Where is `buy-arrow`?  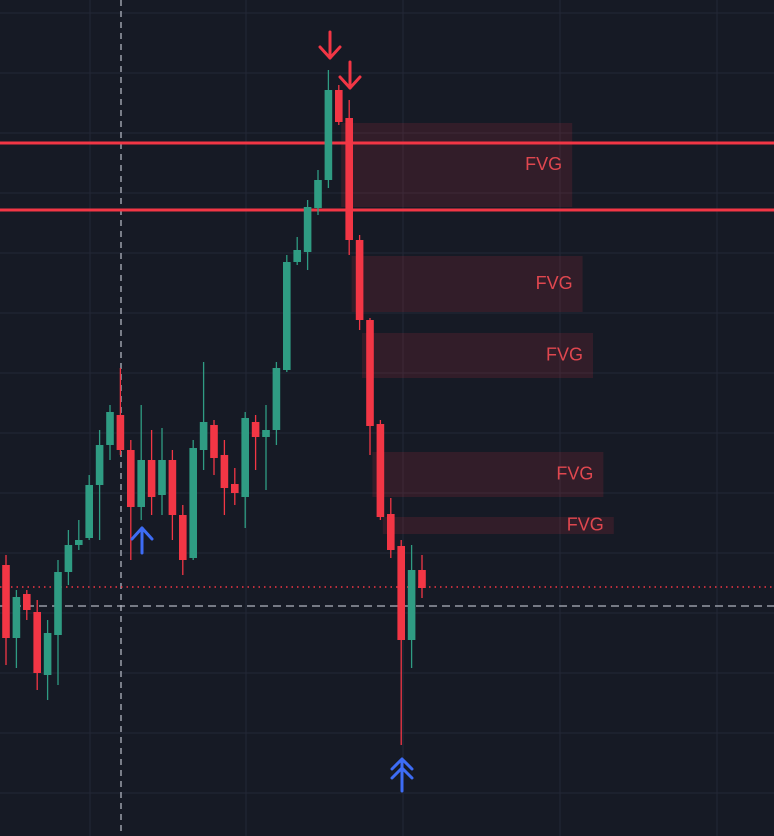
buy-arrow is located at coordinates (142, 540).